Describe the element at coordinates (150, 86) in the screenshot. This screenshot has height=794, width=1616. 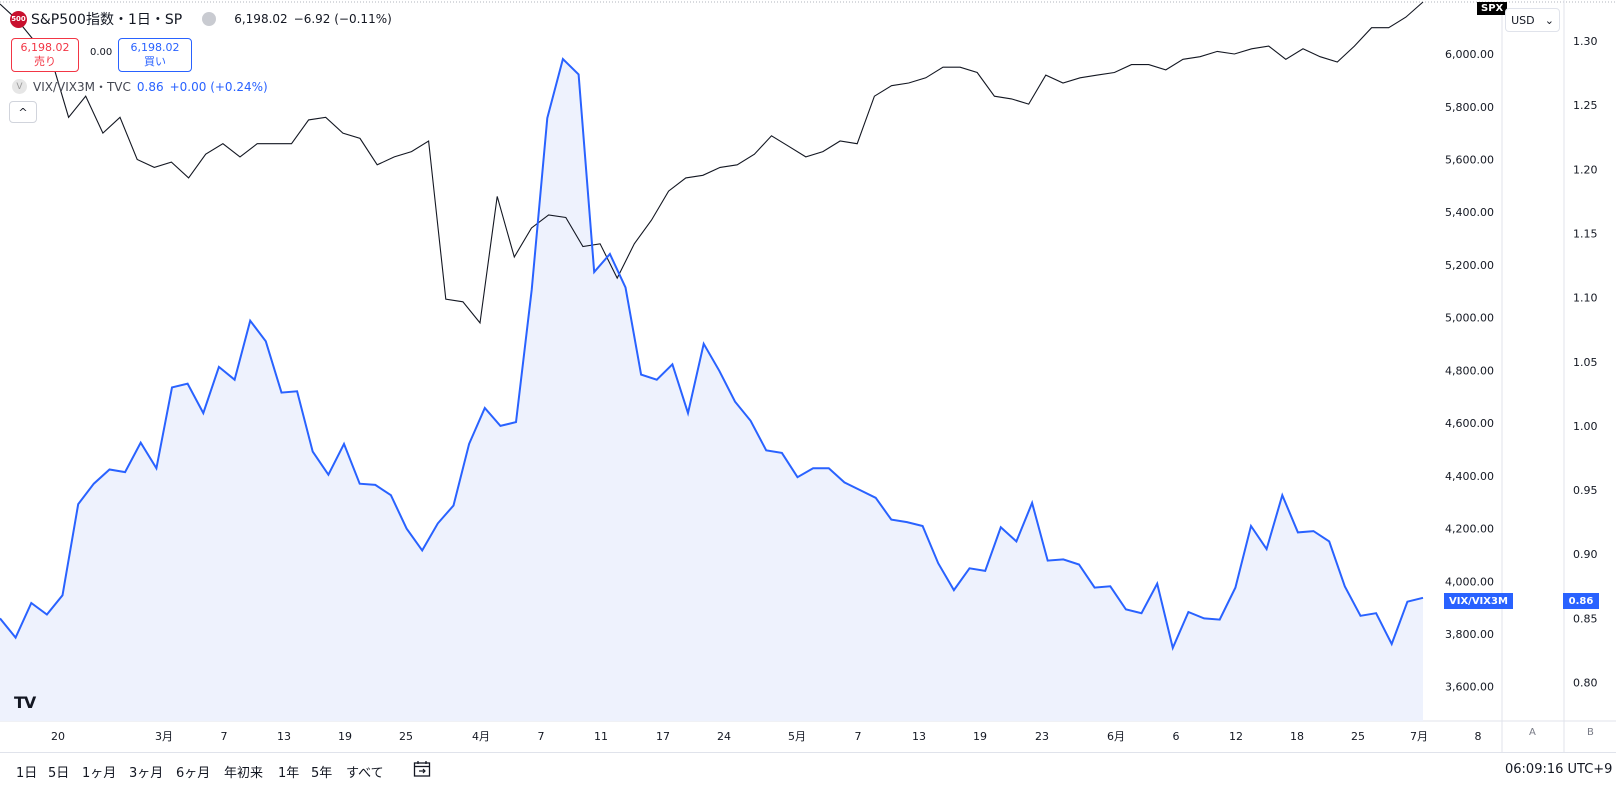
I see `secondary-value: 0.86` at that location.